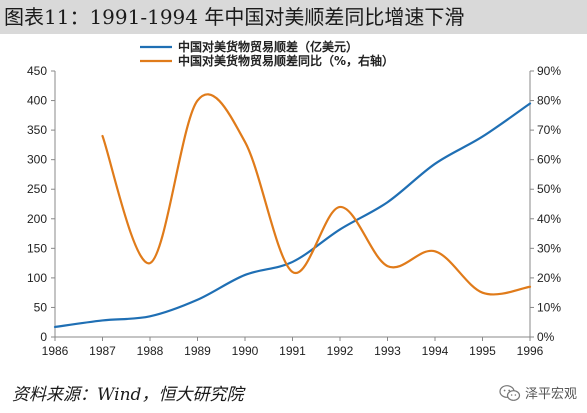  I want to click on y-tick-label-right: 40%, so click(549, 219).